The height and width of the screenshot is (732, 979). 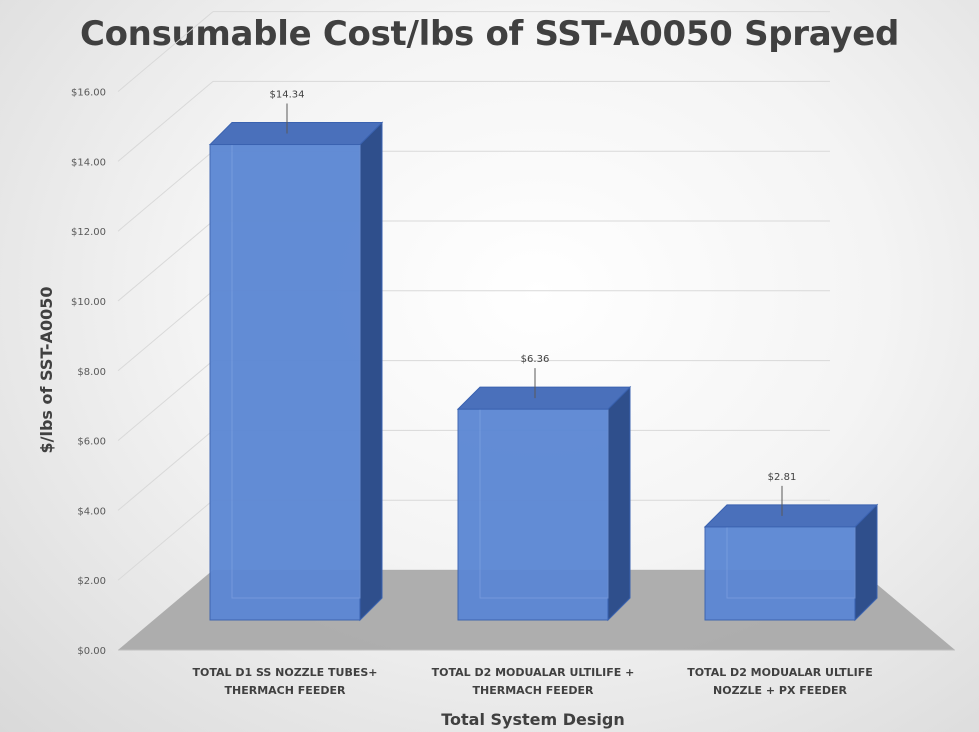 I want to click on category-label: TOTAL D2 MODUALAR ULTLIFE, so click(x=780, y=672).